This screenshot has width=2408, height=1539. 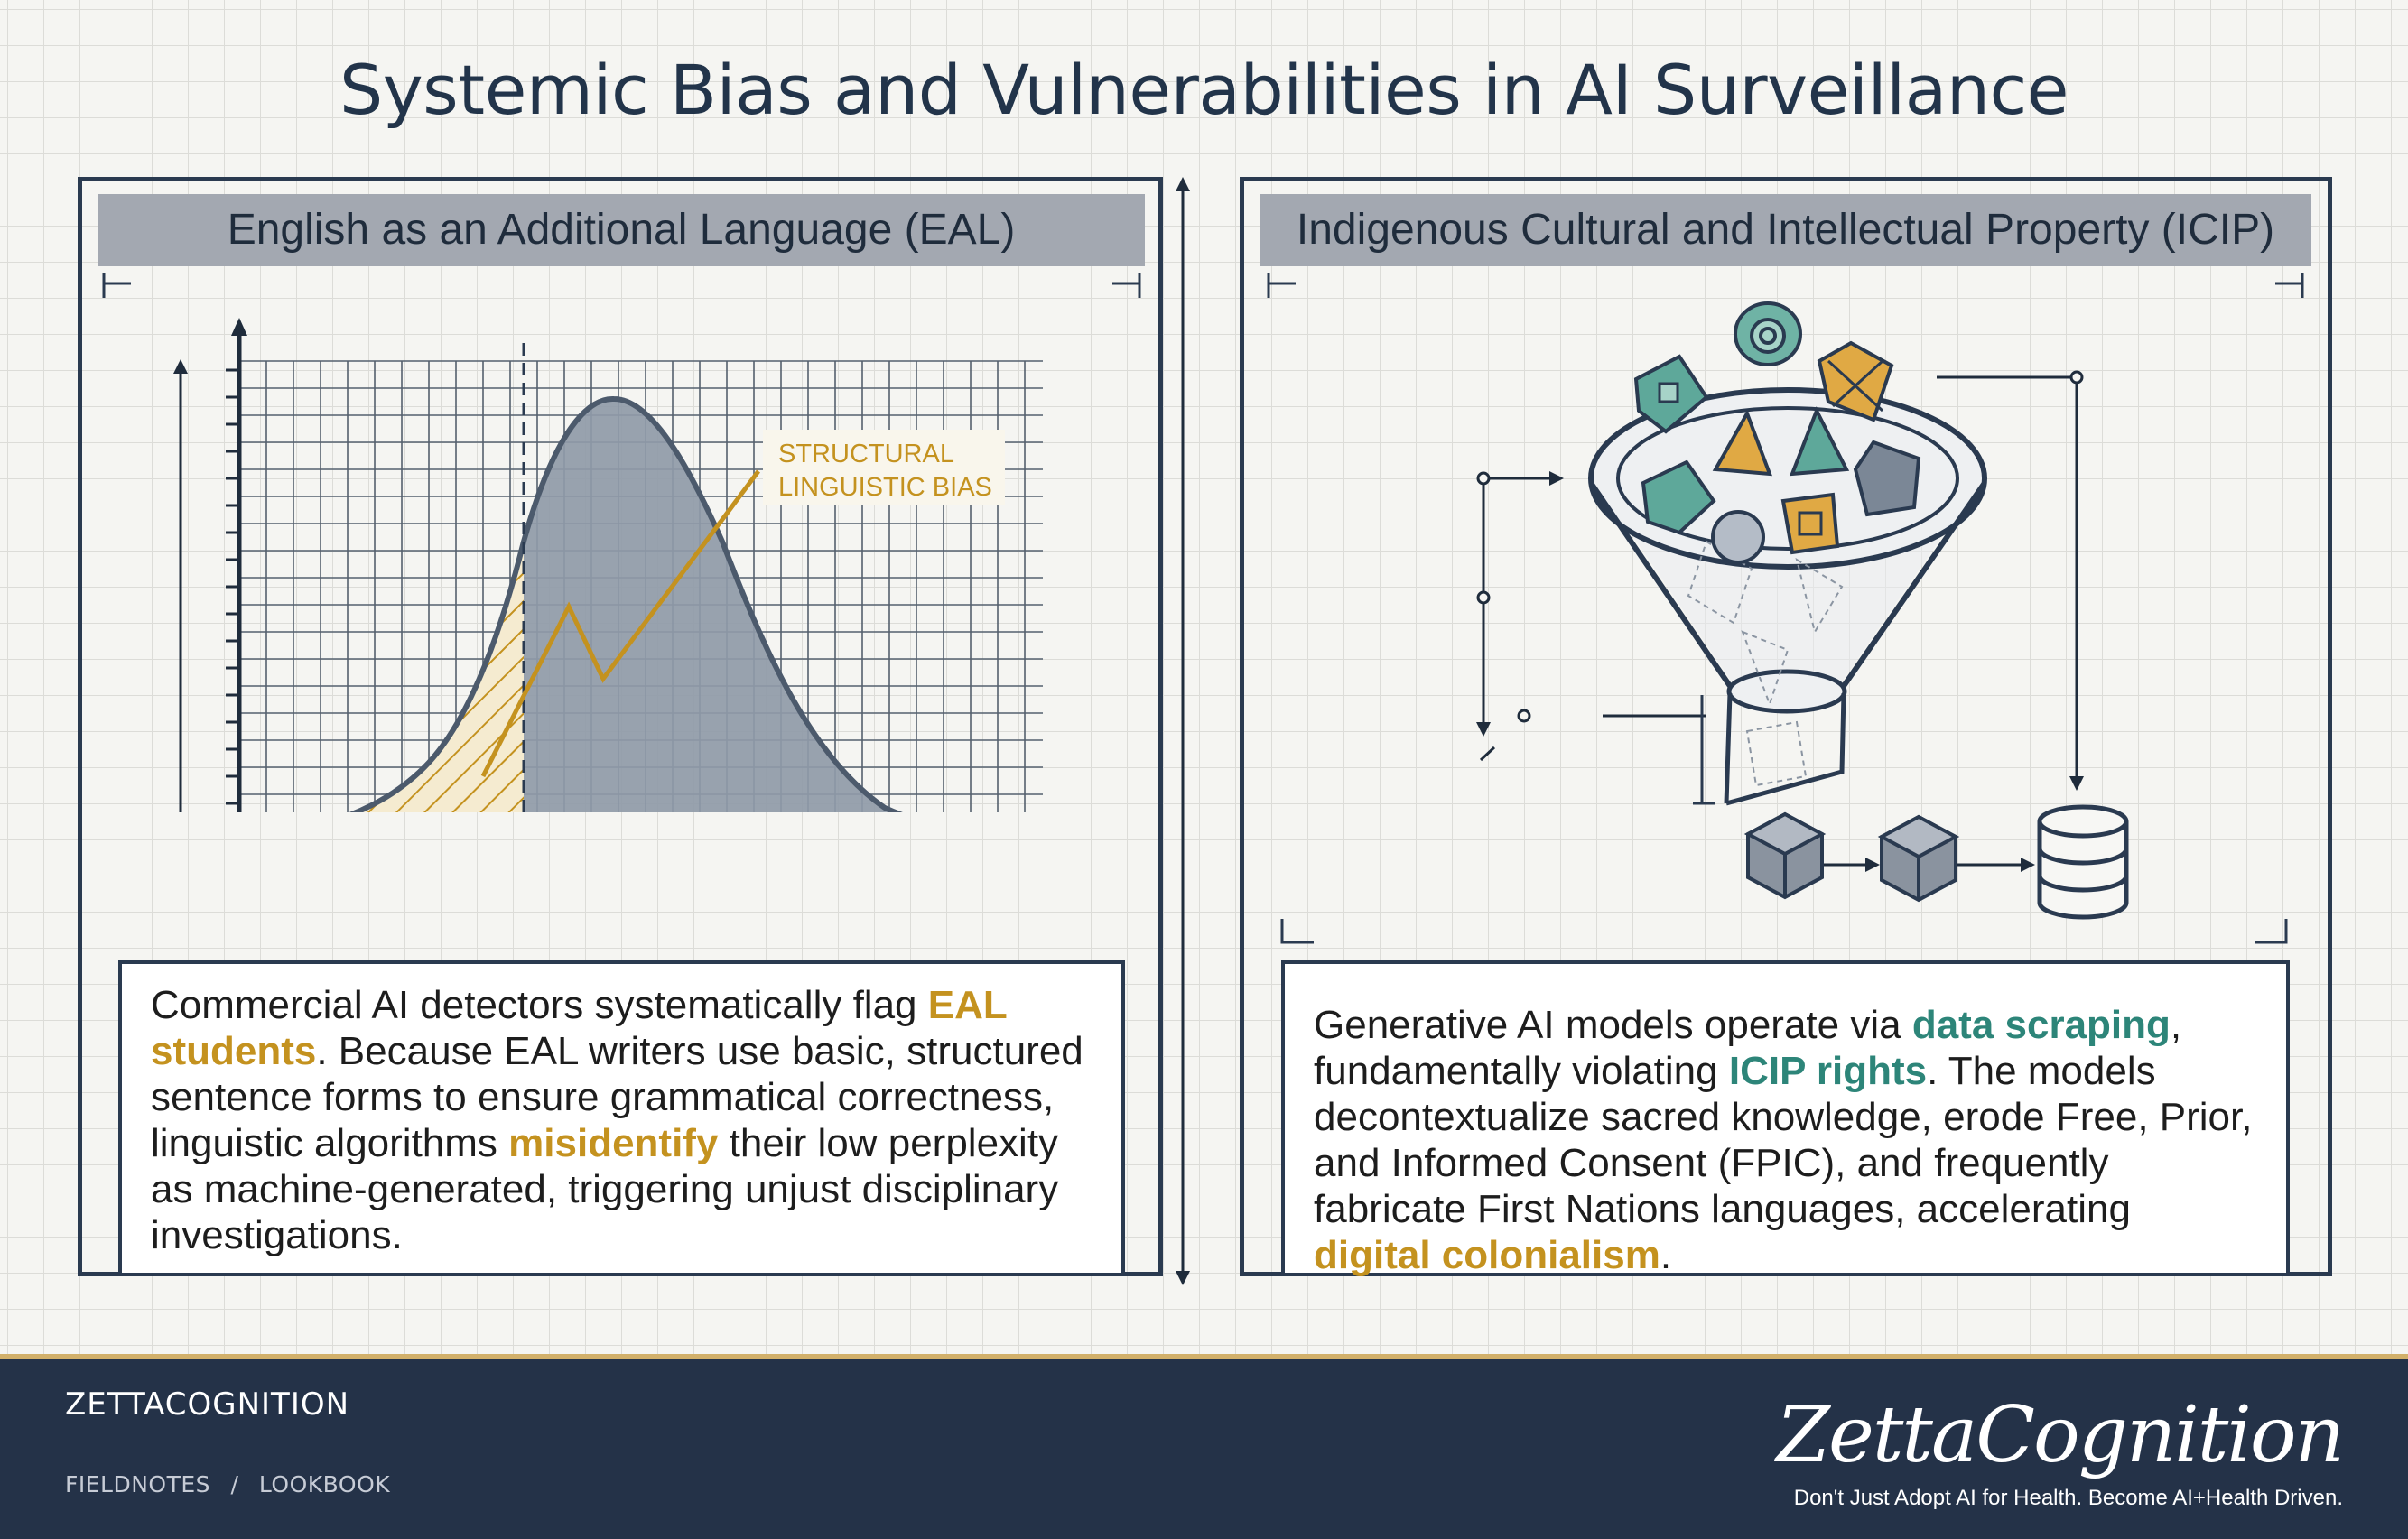 What do you see at coordinates (579, 1028) in the screenshot?
I see `highlight-eal-students: EAL students` at bounding box center [579, 1028].